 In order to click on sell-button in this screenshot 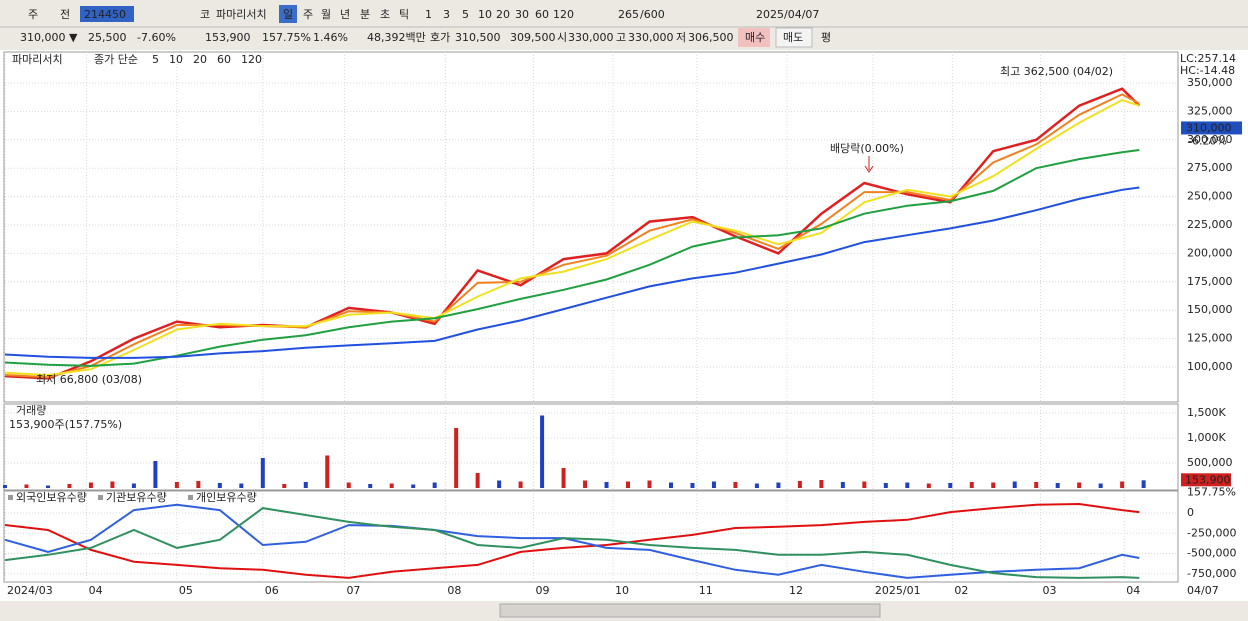, I will do `click(794, 37)`.